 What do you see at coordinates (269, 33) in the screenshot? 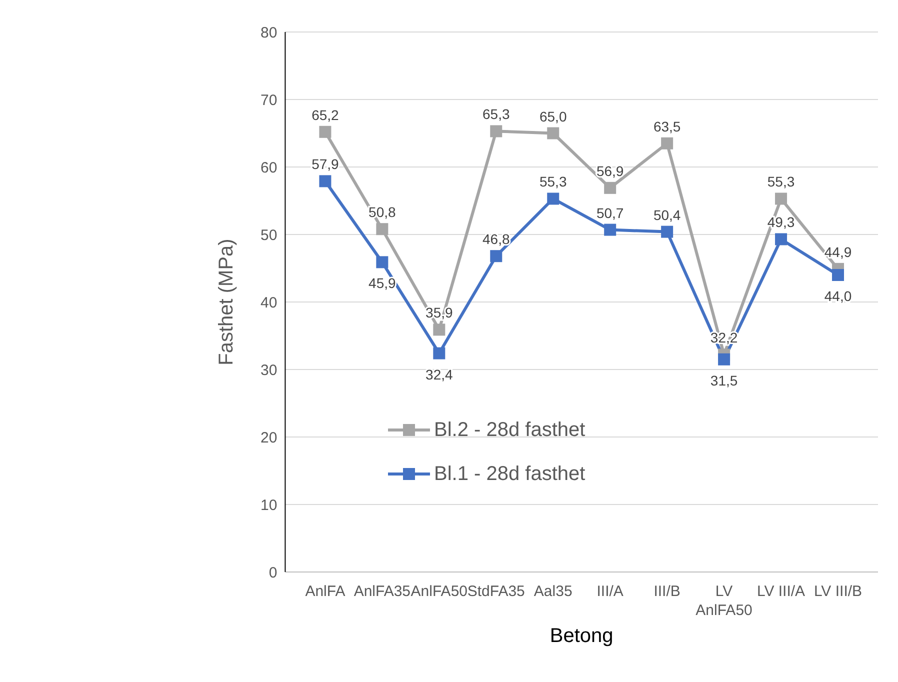
I see `y-tick-label: 80` at bounding box center [269, 33].